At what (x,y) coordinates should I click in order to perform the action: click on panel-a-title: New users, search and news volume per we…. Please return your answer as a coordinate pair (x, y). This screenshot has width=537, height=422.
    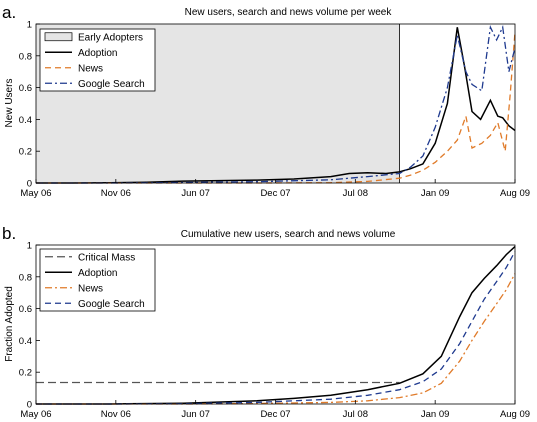
    Looking at the image, I should click on (289, 12).